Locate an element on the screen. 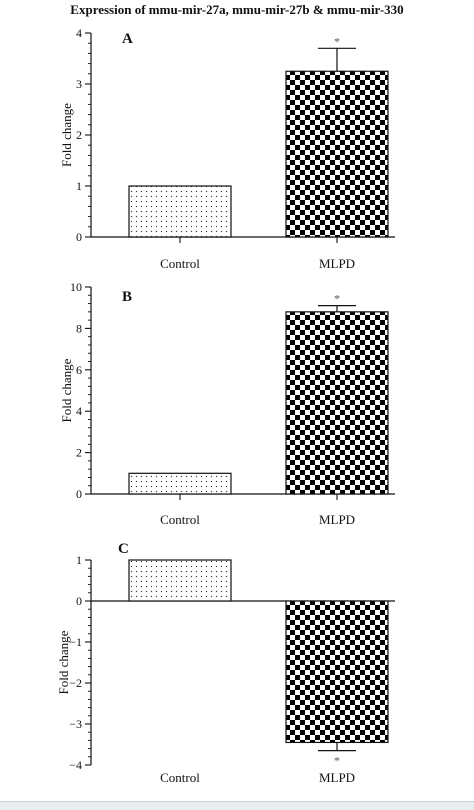 This screenshot has width=474, height=810. y-tick-label: −4 is located at coordinates (75, 765).